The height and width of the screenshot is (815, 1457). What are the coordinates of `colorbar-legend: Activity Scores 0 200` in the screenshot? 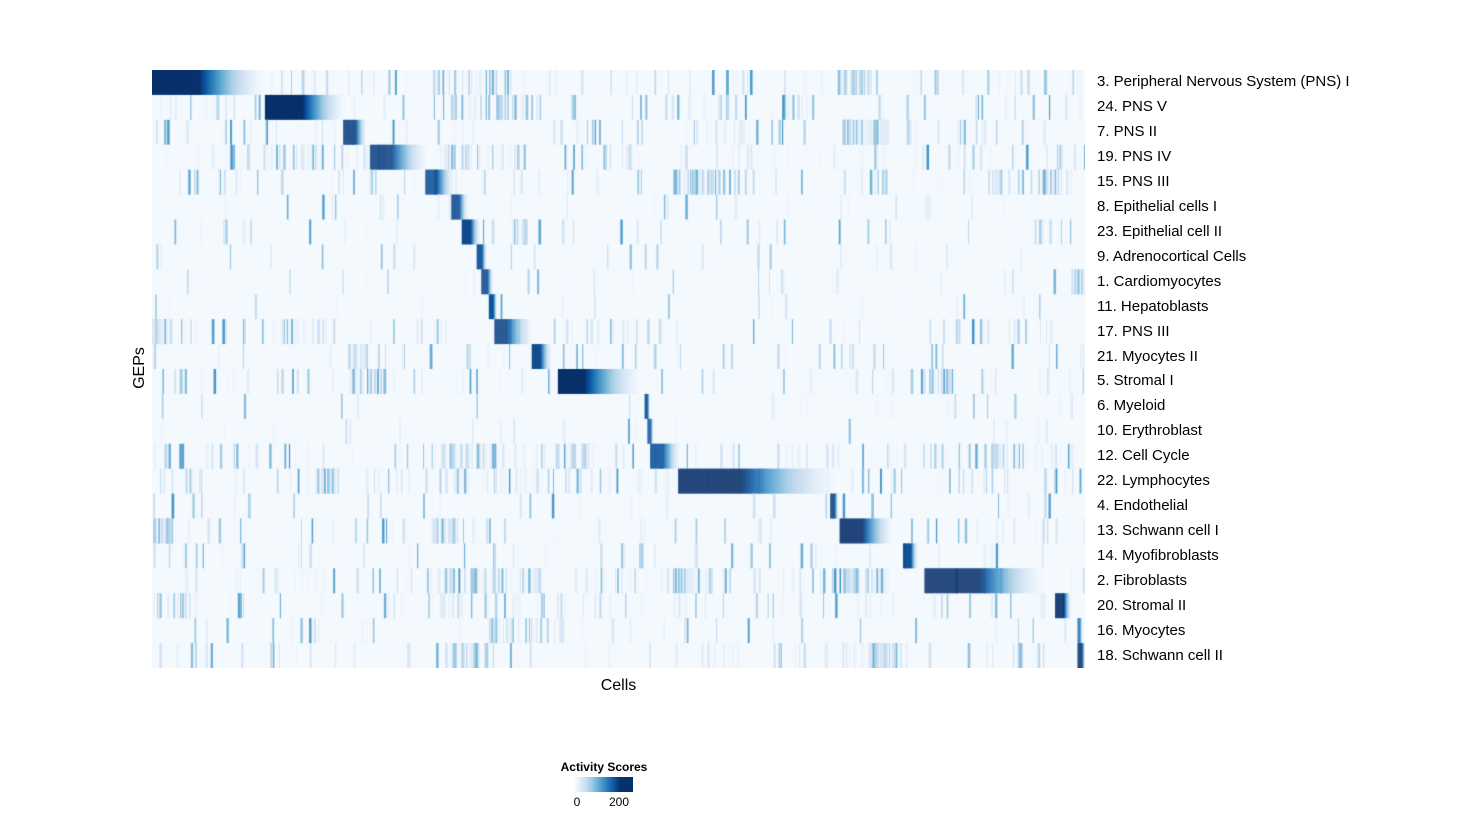 It's located at (604, 786).